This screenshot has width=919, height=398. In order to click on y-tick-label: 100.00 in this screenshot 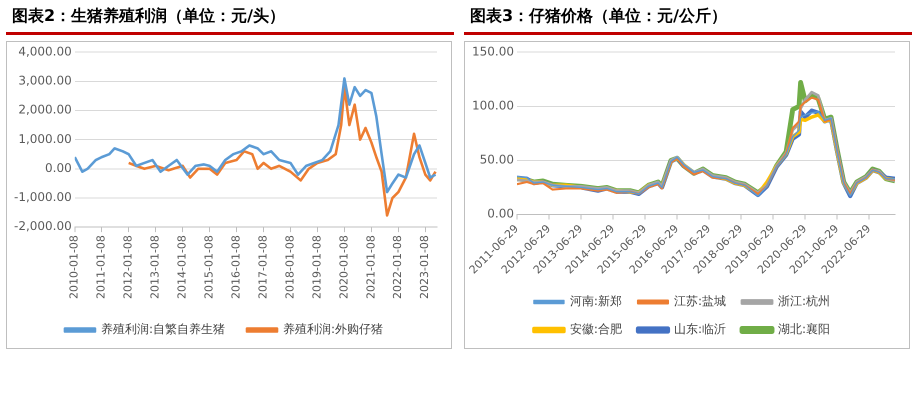, I will do `click(493, 105)`.